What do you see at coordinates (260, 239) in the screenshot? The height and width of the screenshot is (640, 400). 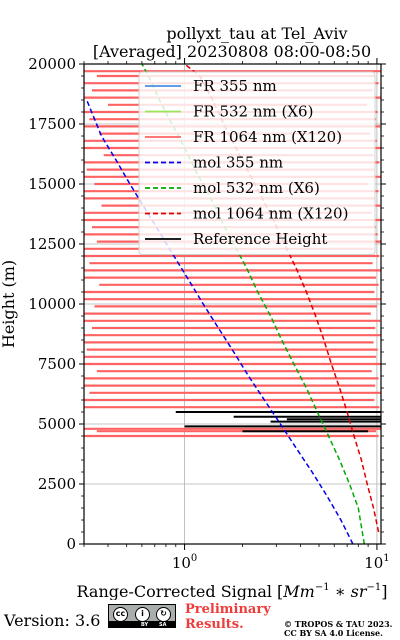 I see `legend-label: Reference Height` at bounding box center [260, 239].